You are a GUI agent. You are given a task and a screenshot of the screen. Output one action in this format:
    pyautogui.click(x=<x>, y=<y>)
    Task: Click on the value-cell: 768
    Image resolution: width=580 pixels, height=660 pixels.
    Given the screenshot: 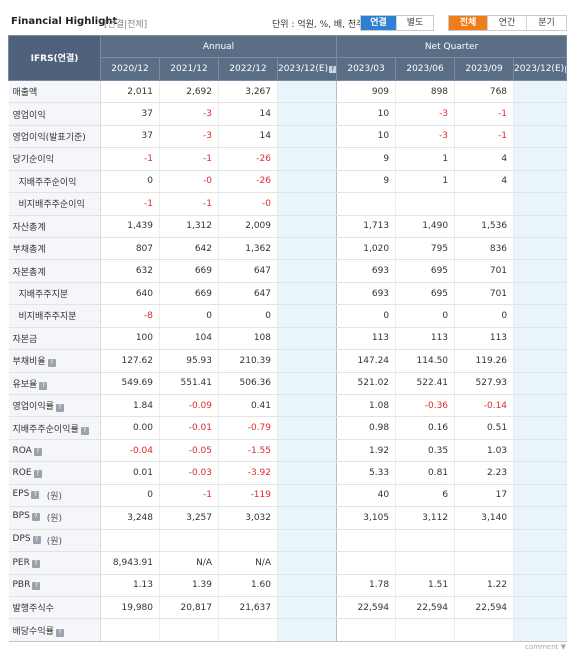 What is the action you would take?
    pyautogui.click(x=484, y=92)
    